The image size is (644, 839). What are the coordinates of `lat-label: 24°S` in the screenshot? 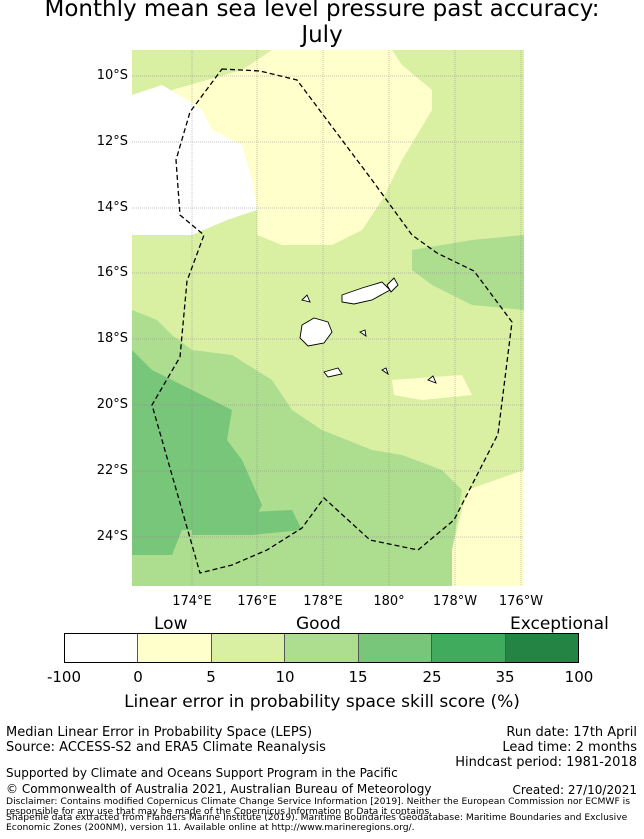 It's located at (112, 536).